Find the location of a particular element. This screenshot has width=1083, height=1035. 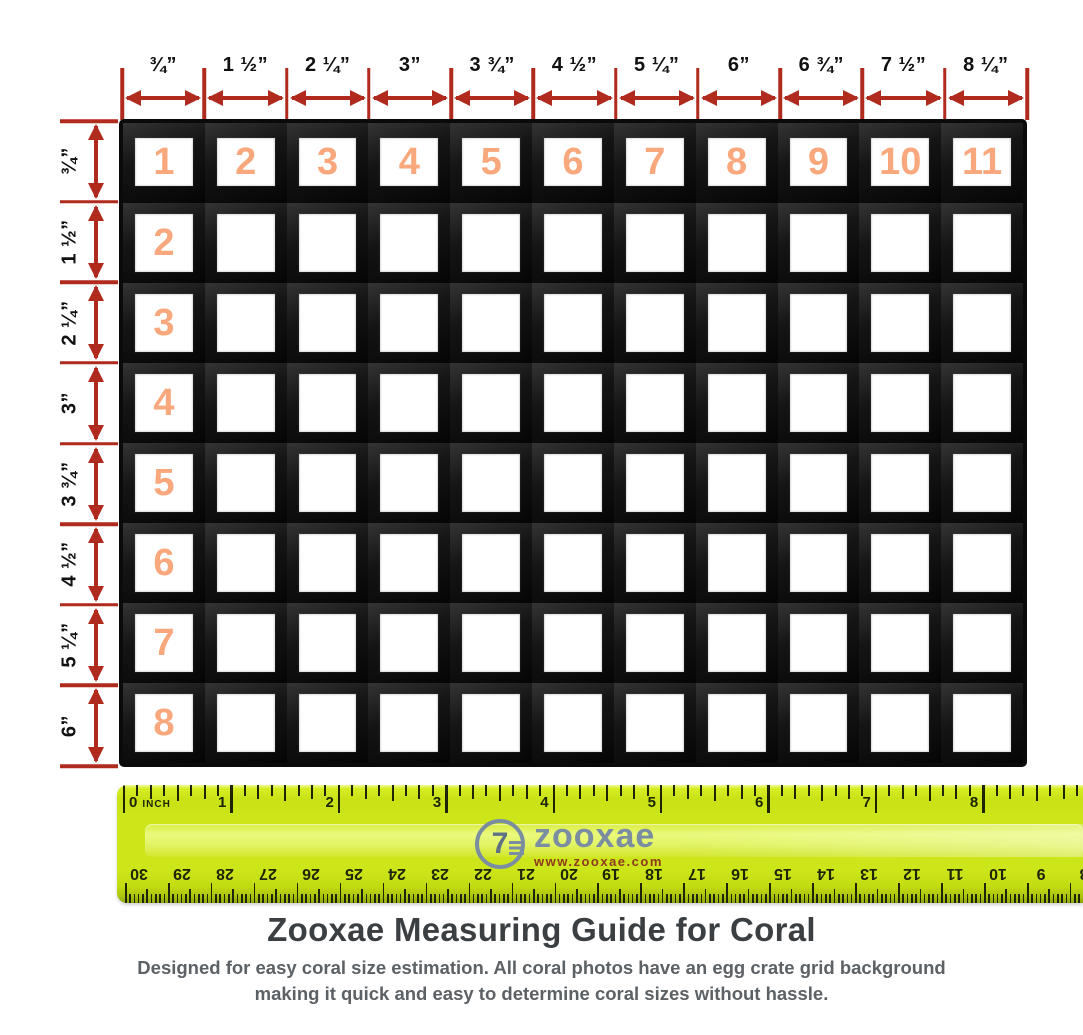

grid-cell-number: 1 is located at coordinates (164, 162).